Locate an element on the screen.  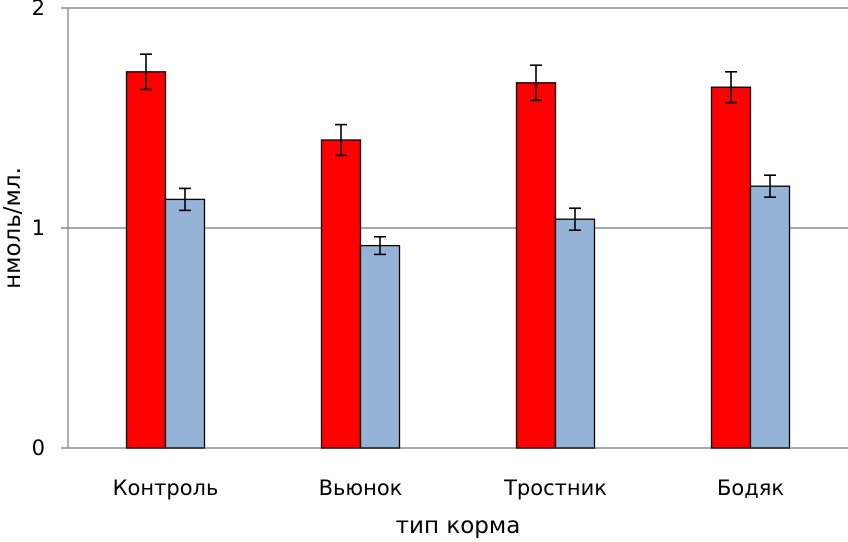
bar-Тростник-series-1 is located at coordinates (536, 265).